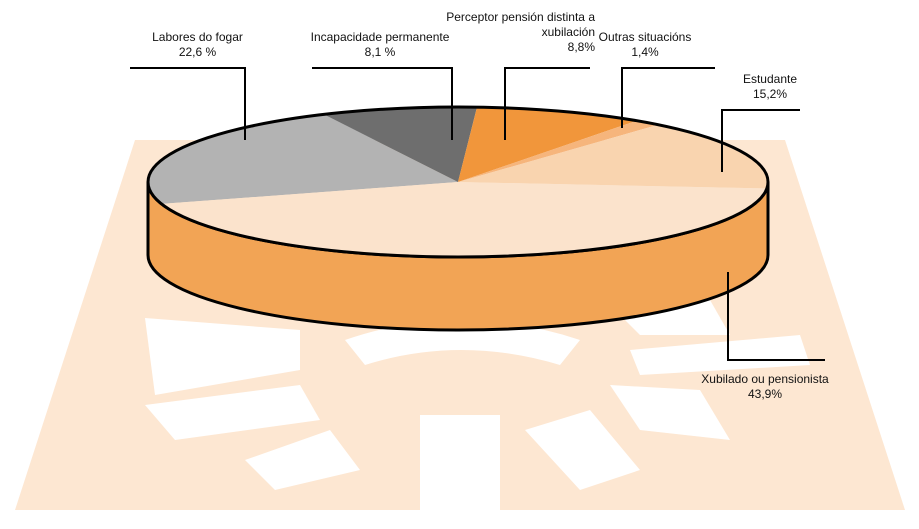 Image resolution: width=919 pixels, height=529 pixels. What do you see at coordinates (581, 47) in the screenshot?
I see `value-label: 8,8%` at bounding box center [581, 47].